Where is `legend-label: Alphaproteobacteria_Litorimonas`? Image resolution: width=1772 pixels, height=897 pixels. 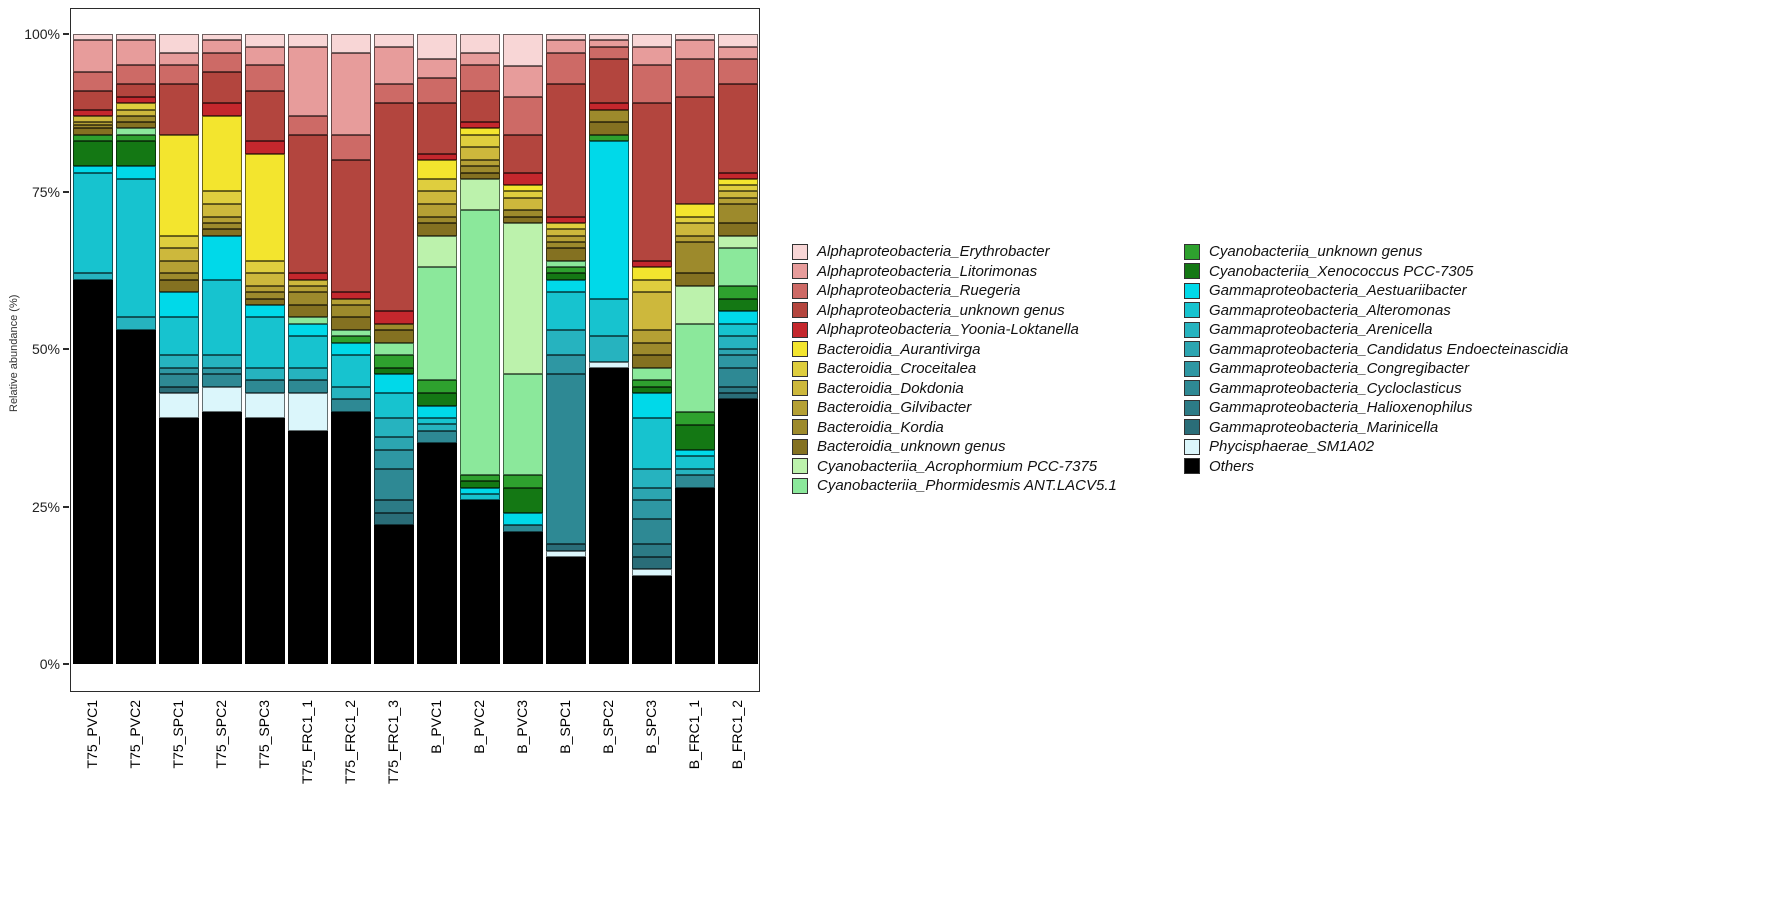
legend-label: Alphaproteobacteria_Litorimonas is located at coordinates (927, 271).